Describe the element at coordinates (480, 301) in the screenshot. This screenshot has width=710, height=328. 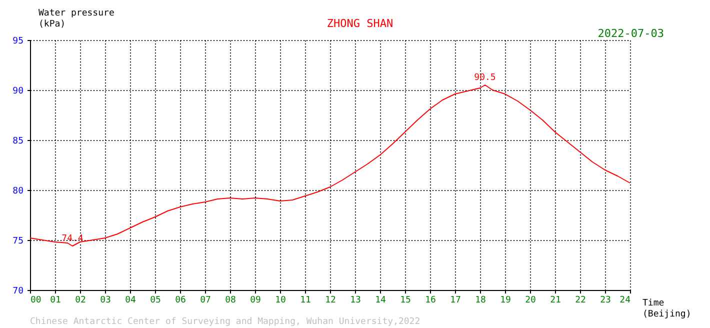
I see `x-tick-label: 18` at that location.